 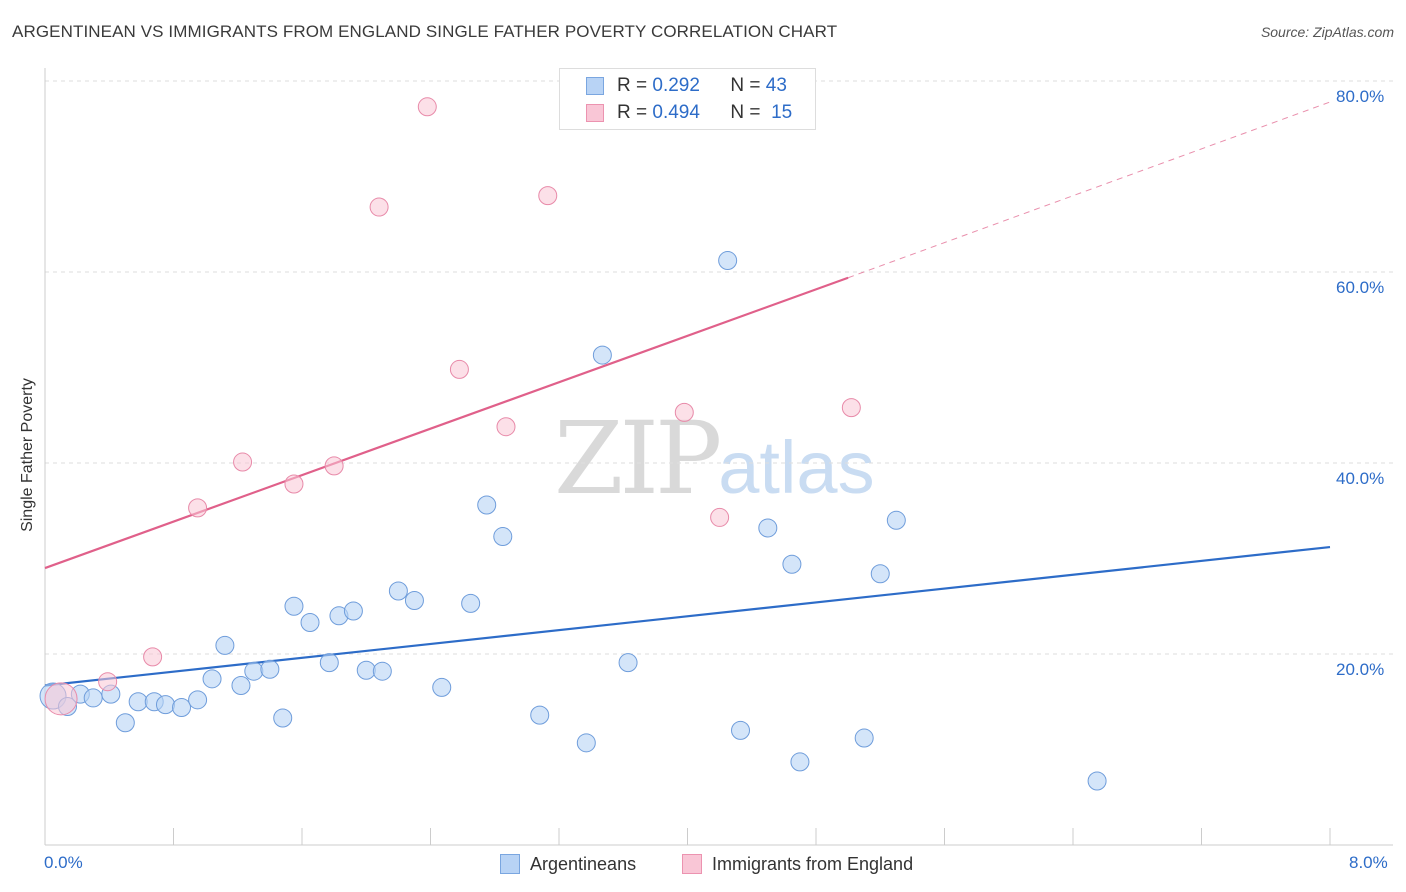 What do you see at coordinates (638, 458) in the screenshot?
I see `watermark-zip: ZIP` at bounding box center [638, 458].